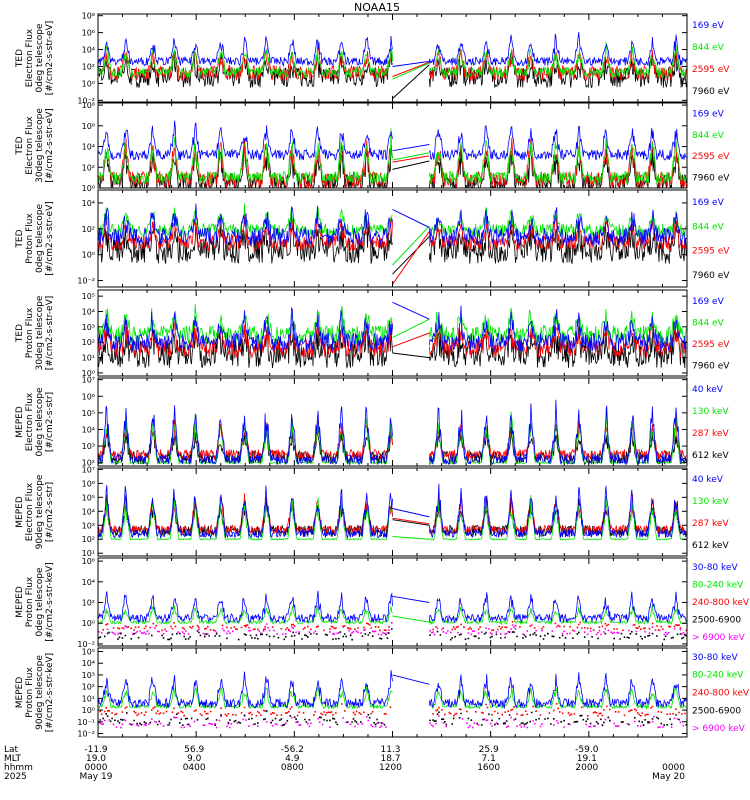 This screenshot has height=800, width=750. What do you see at coordinates (557, 339) in the screenshot?
I see `series-2595-ev-seg1` at bounding box center [557, 339].